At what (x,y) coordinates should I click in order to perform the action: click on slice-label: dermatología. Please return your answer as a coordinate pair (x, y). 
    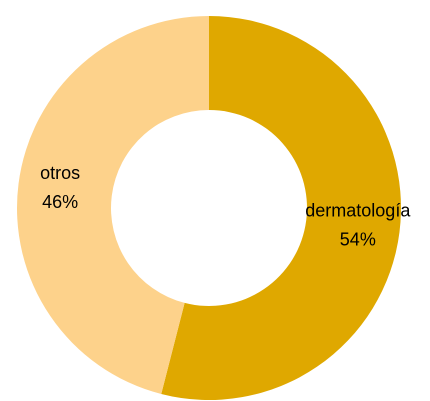
    Looking at the image, I should click on (358, 211).